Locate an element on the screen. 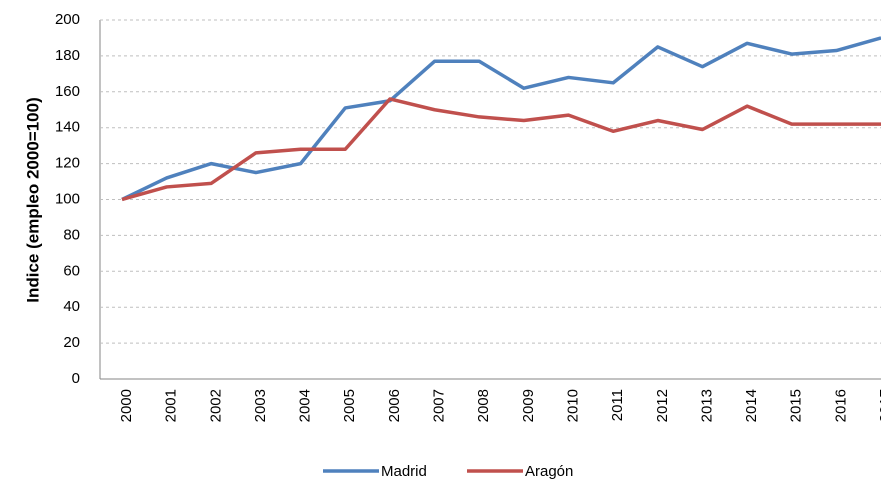 The width and height of the screenshot is (881, 484). y-tick-label: 40 is located at coordinates (71, 306).